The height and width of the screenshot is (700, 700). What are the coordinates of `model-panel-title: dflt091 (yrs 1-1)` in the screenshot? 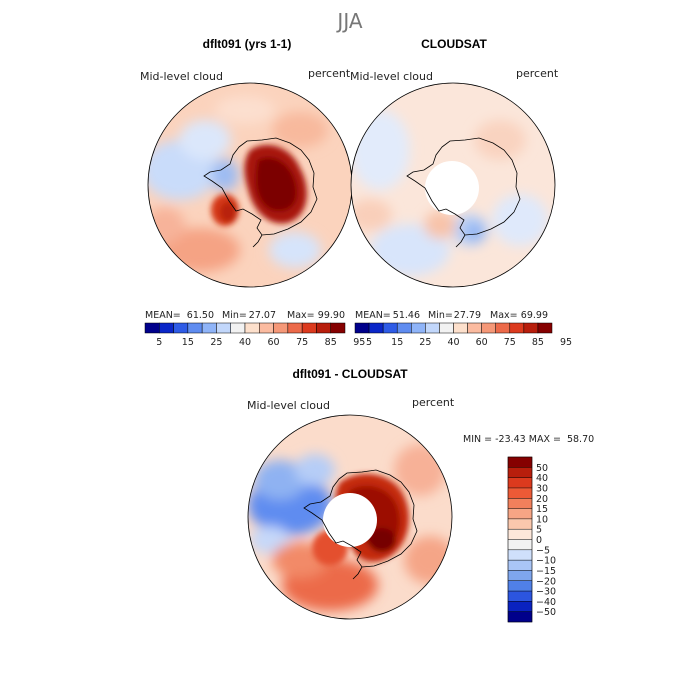 It's located at (247, 44).